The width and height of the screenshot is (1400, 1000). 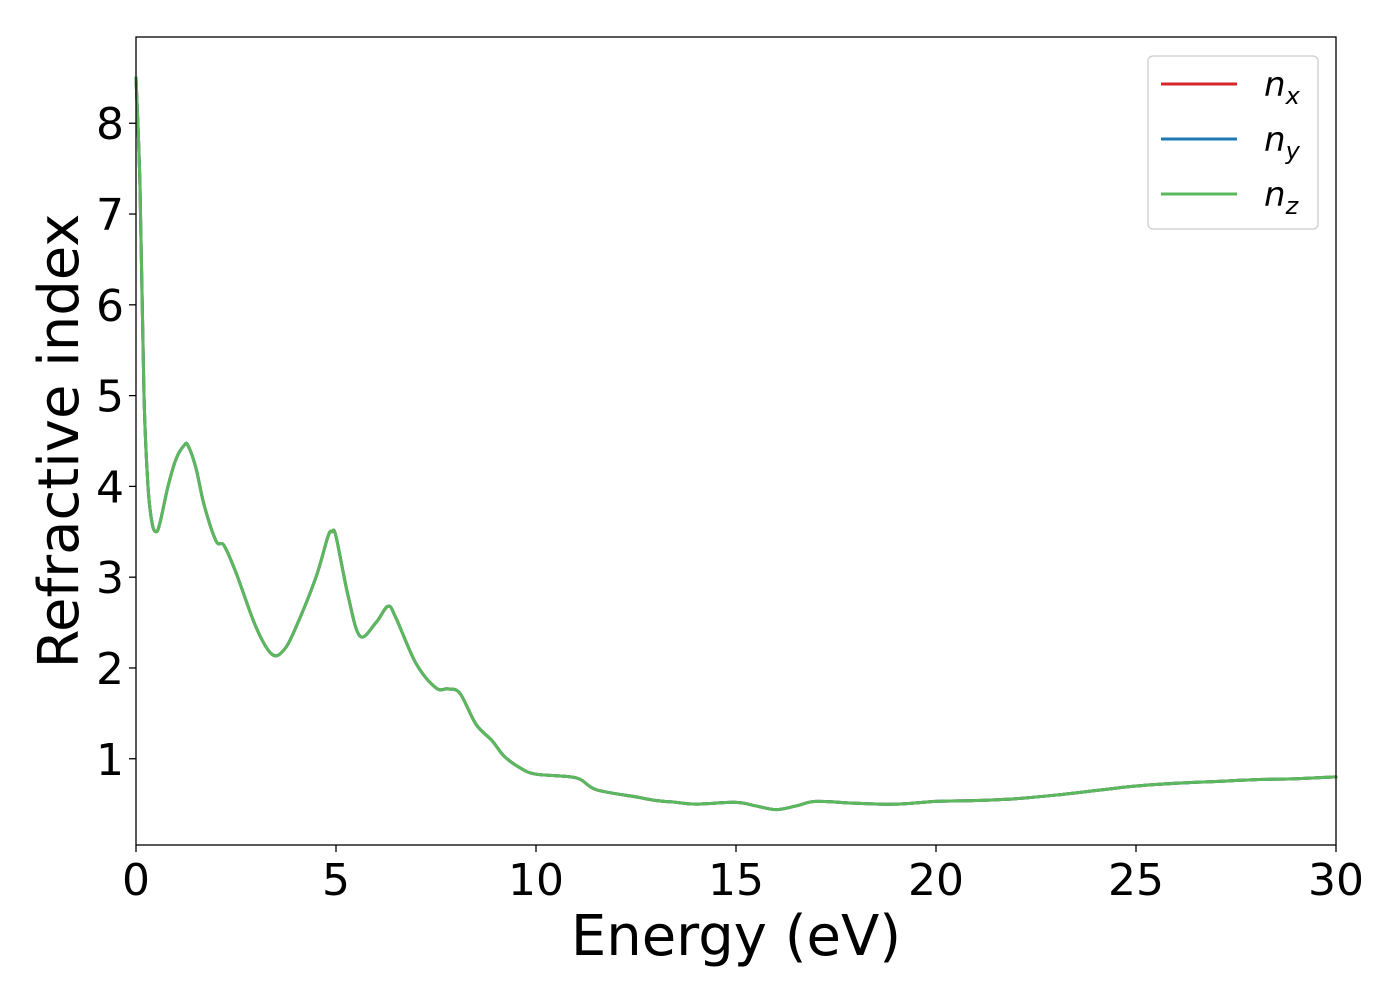 I want to click on y-tick-label: 5, so click(x=110, y=397).